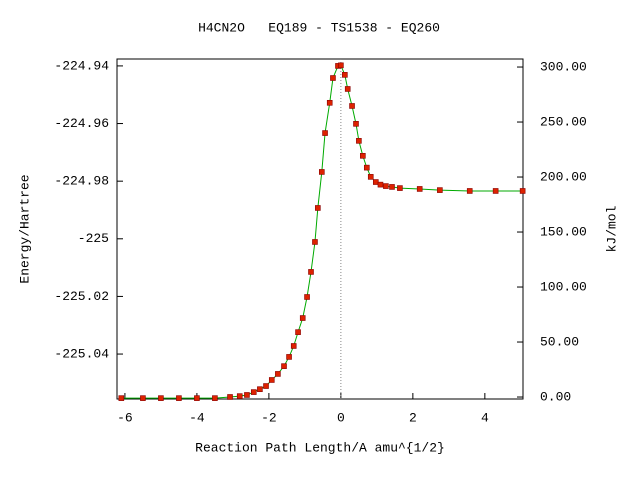 The height and width of the screenshot is (480, 640). Describe the element at coordinates (81, 353) in the screenshot. I see `y-tick-label: -225.04` at that location.